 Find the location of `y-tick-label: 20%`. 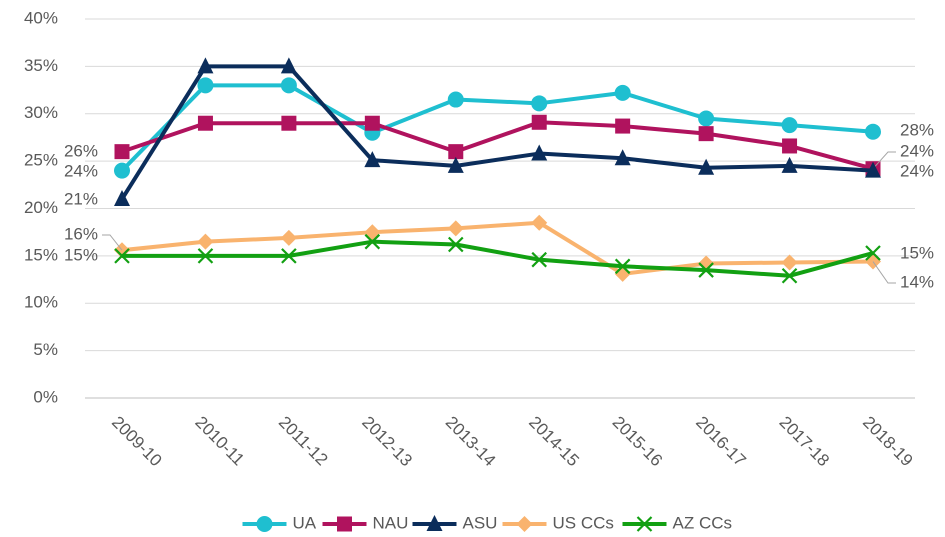

y-tick-label: 20% is located at coordinates (41, 207).